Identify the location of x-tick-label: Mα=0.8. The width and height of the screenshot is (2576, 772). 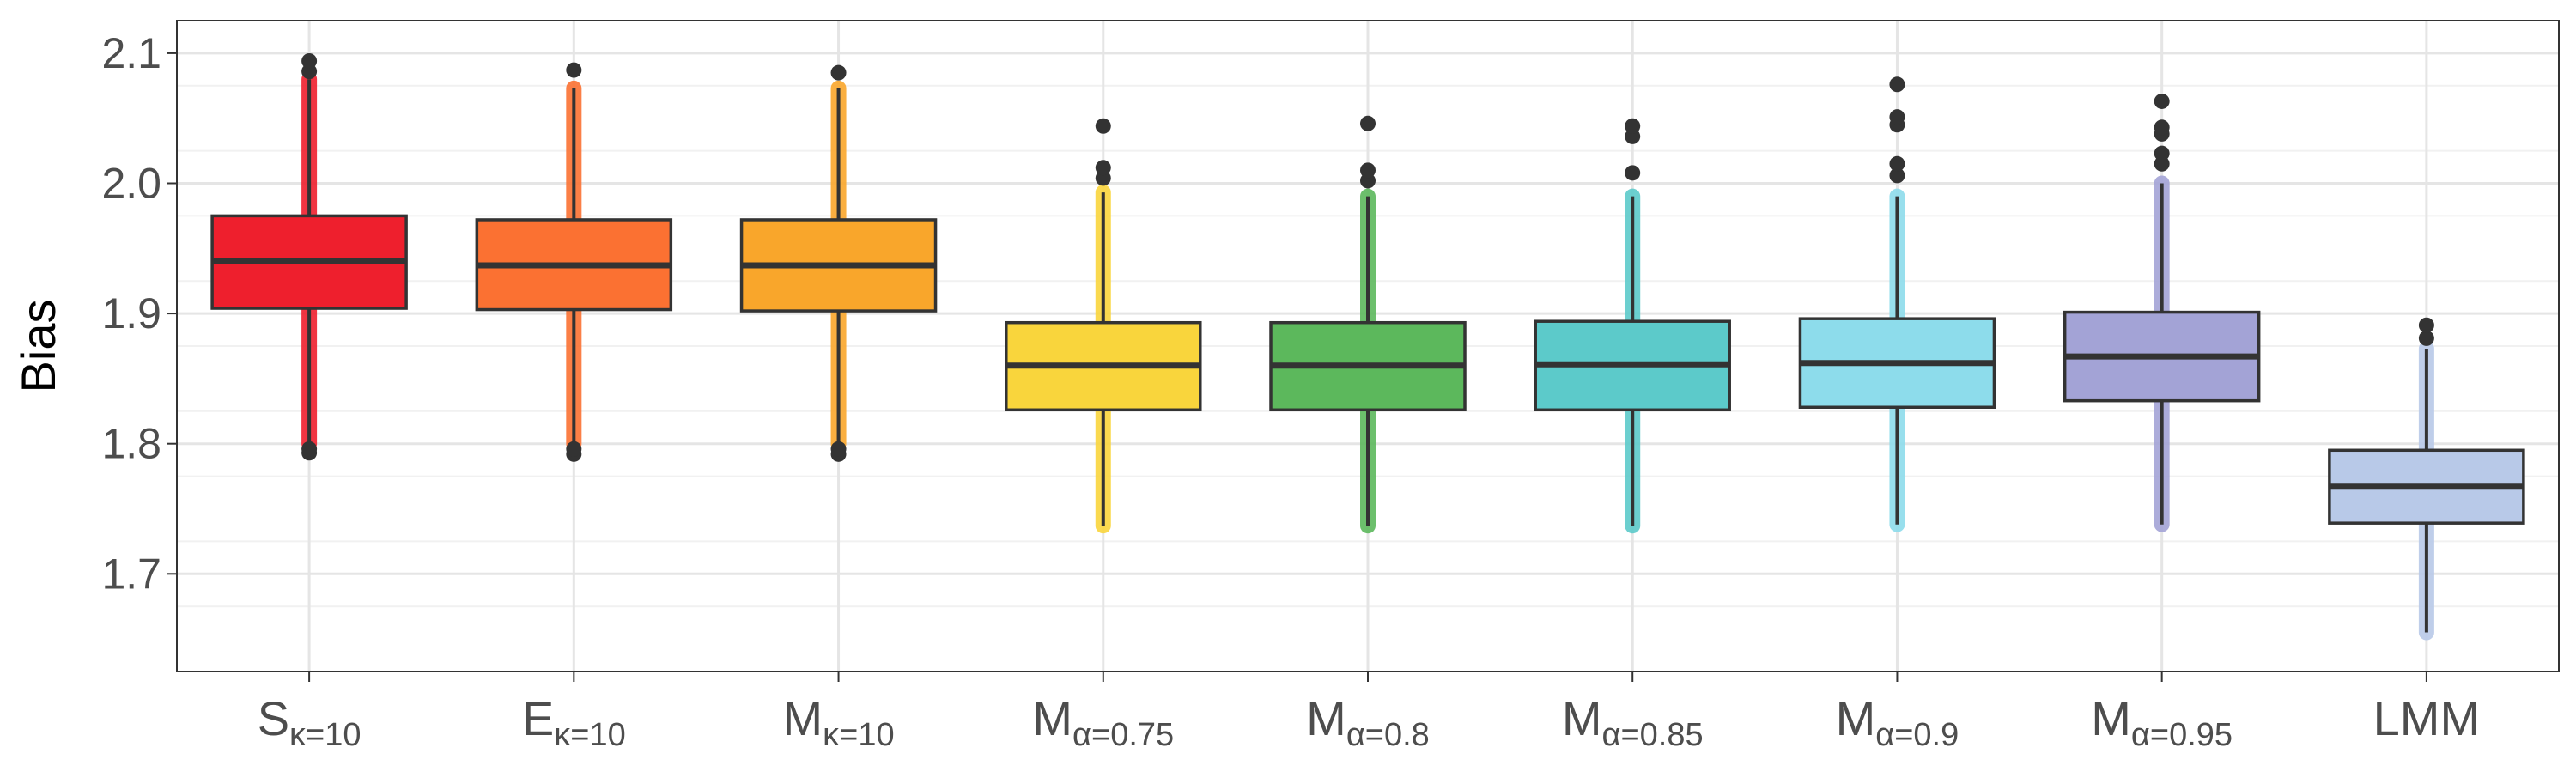
(1368, 722).